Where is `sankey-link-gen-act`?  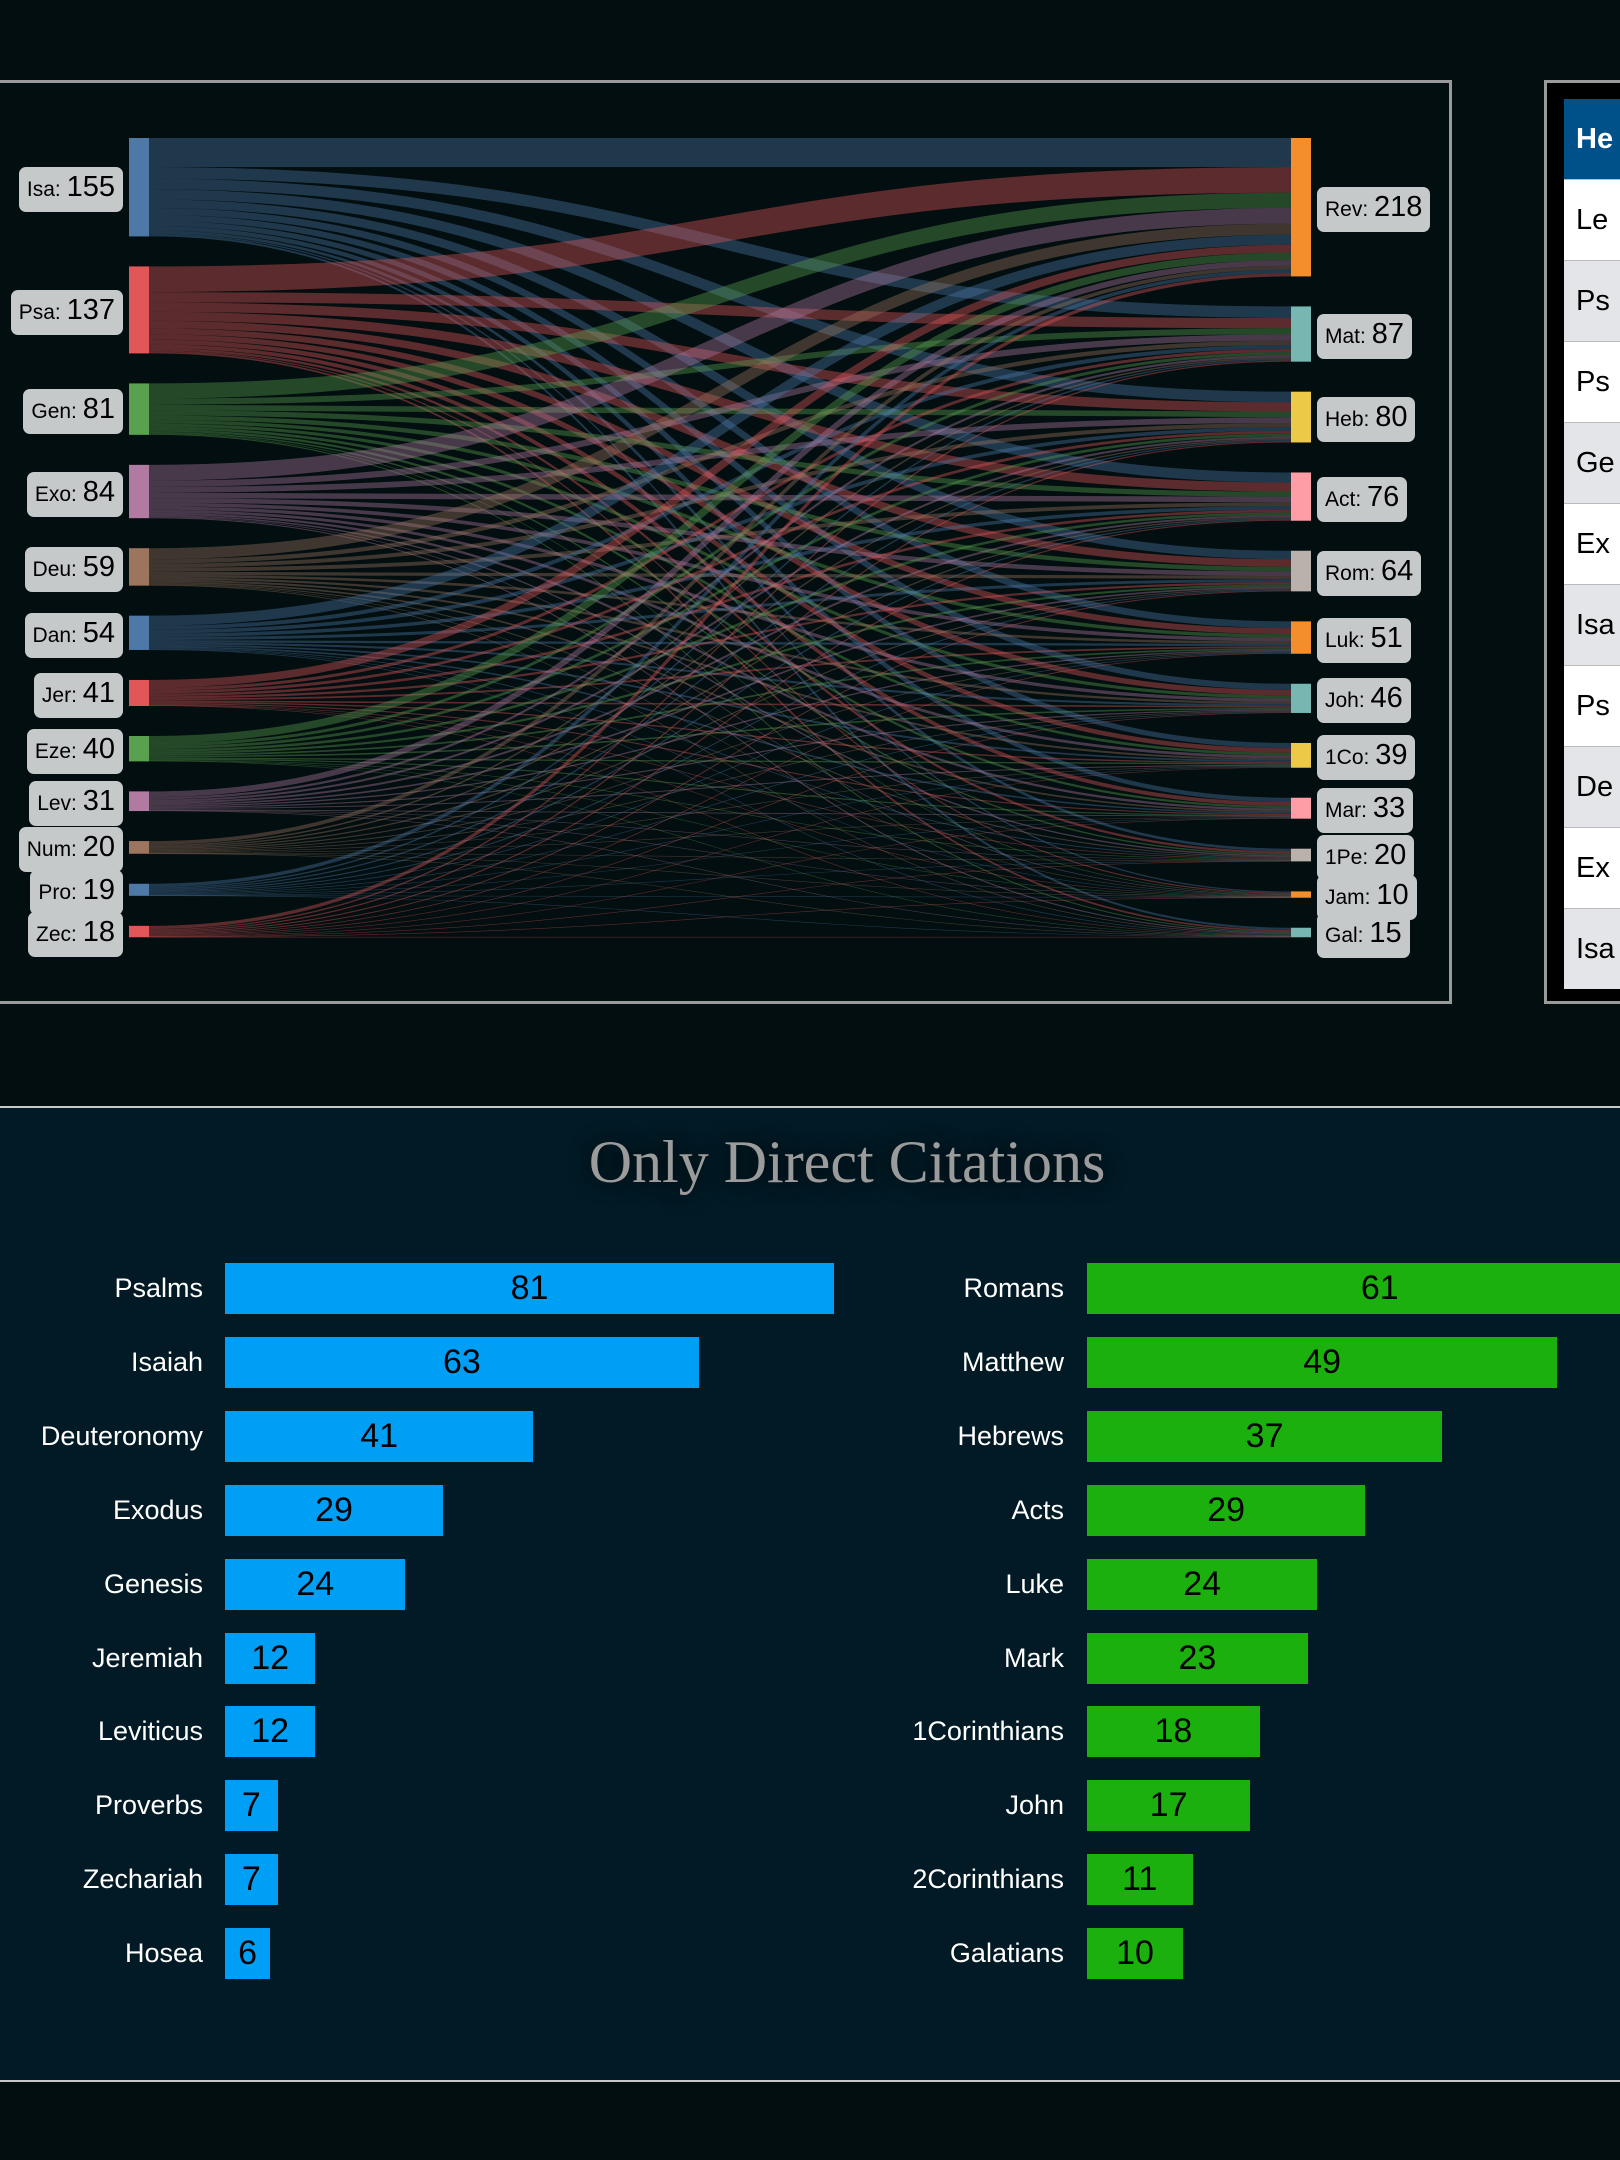
sankey-link-gen-act is located at coordinates (720, 453).